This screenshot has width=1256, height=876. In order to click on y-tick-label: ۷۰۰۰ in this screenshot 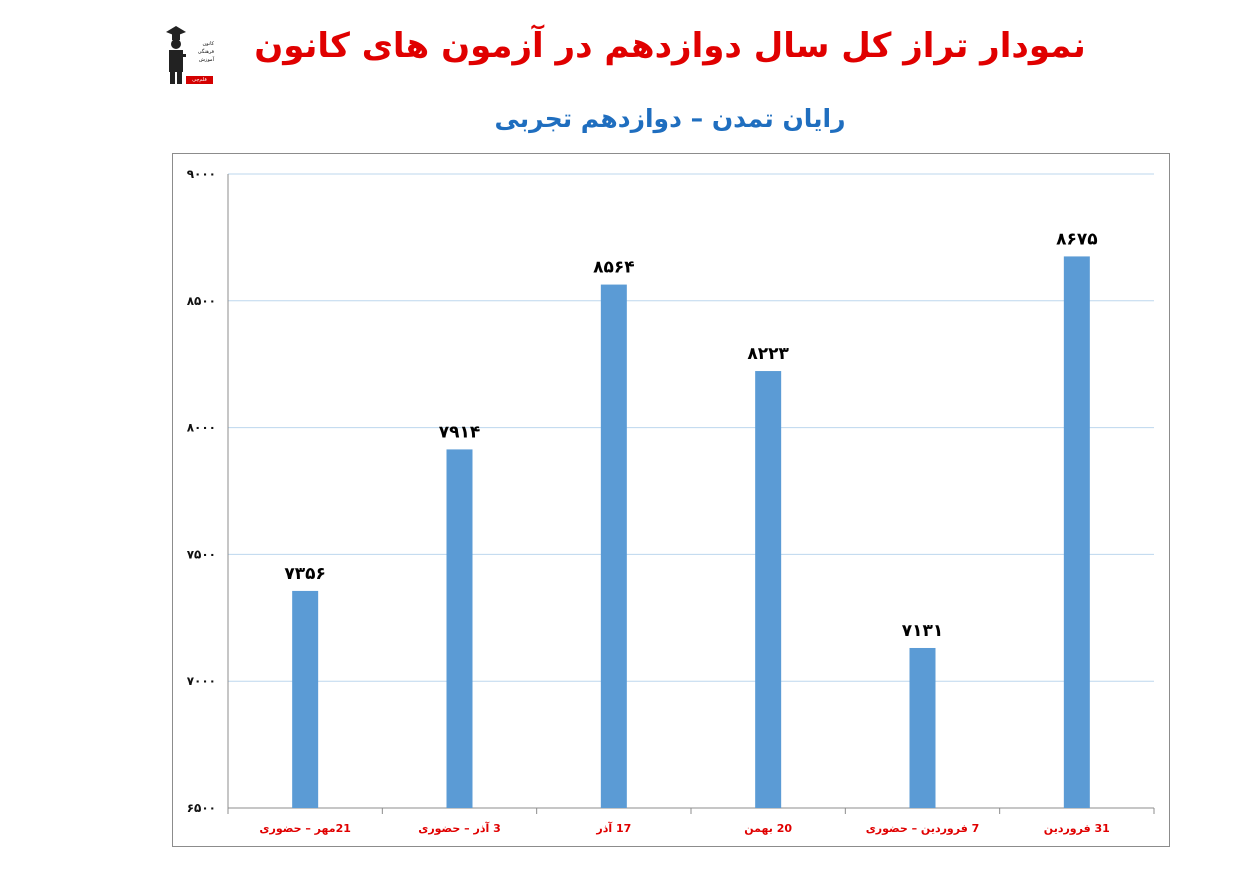, I will do `click(201, 681)`.